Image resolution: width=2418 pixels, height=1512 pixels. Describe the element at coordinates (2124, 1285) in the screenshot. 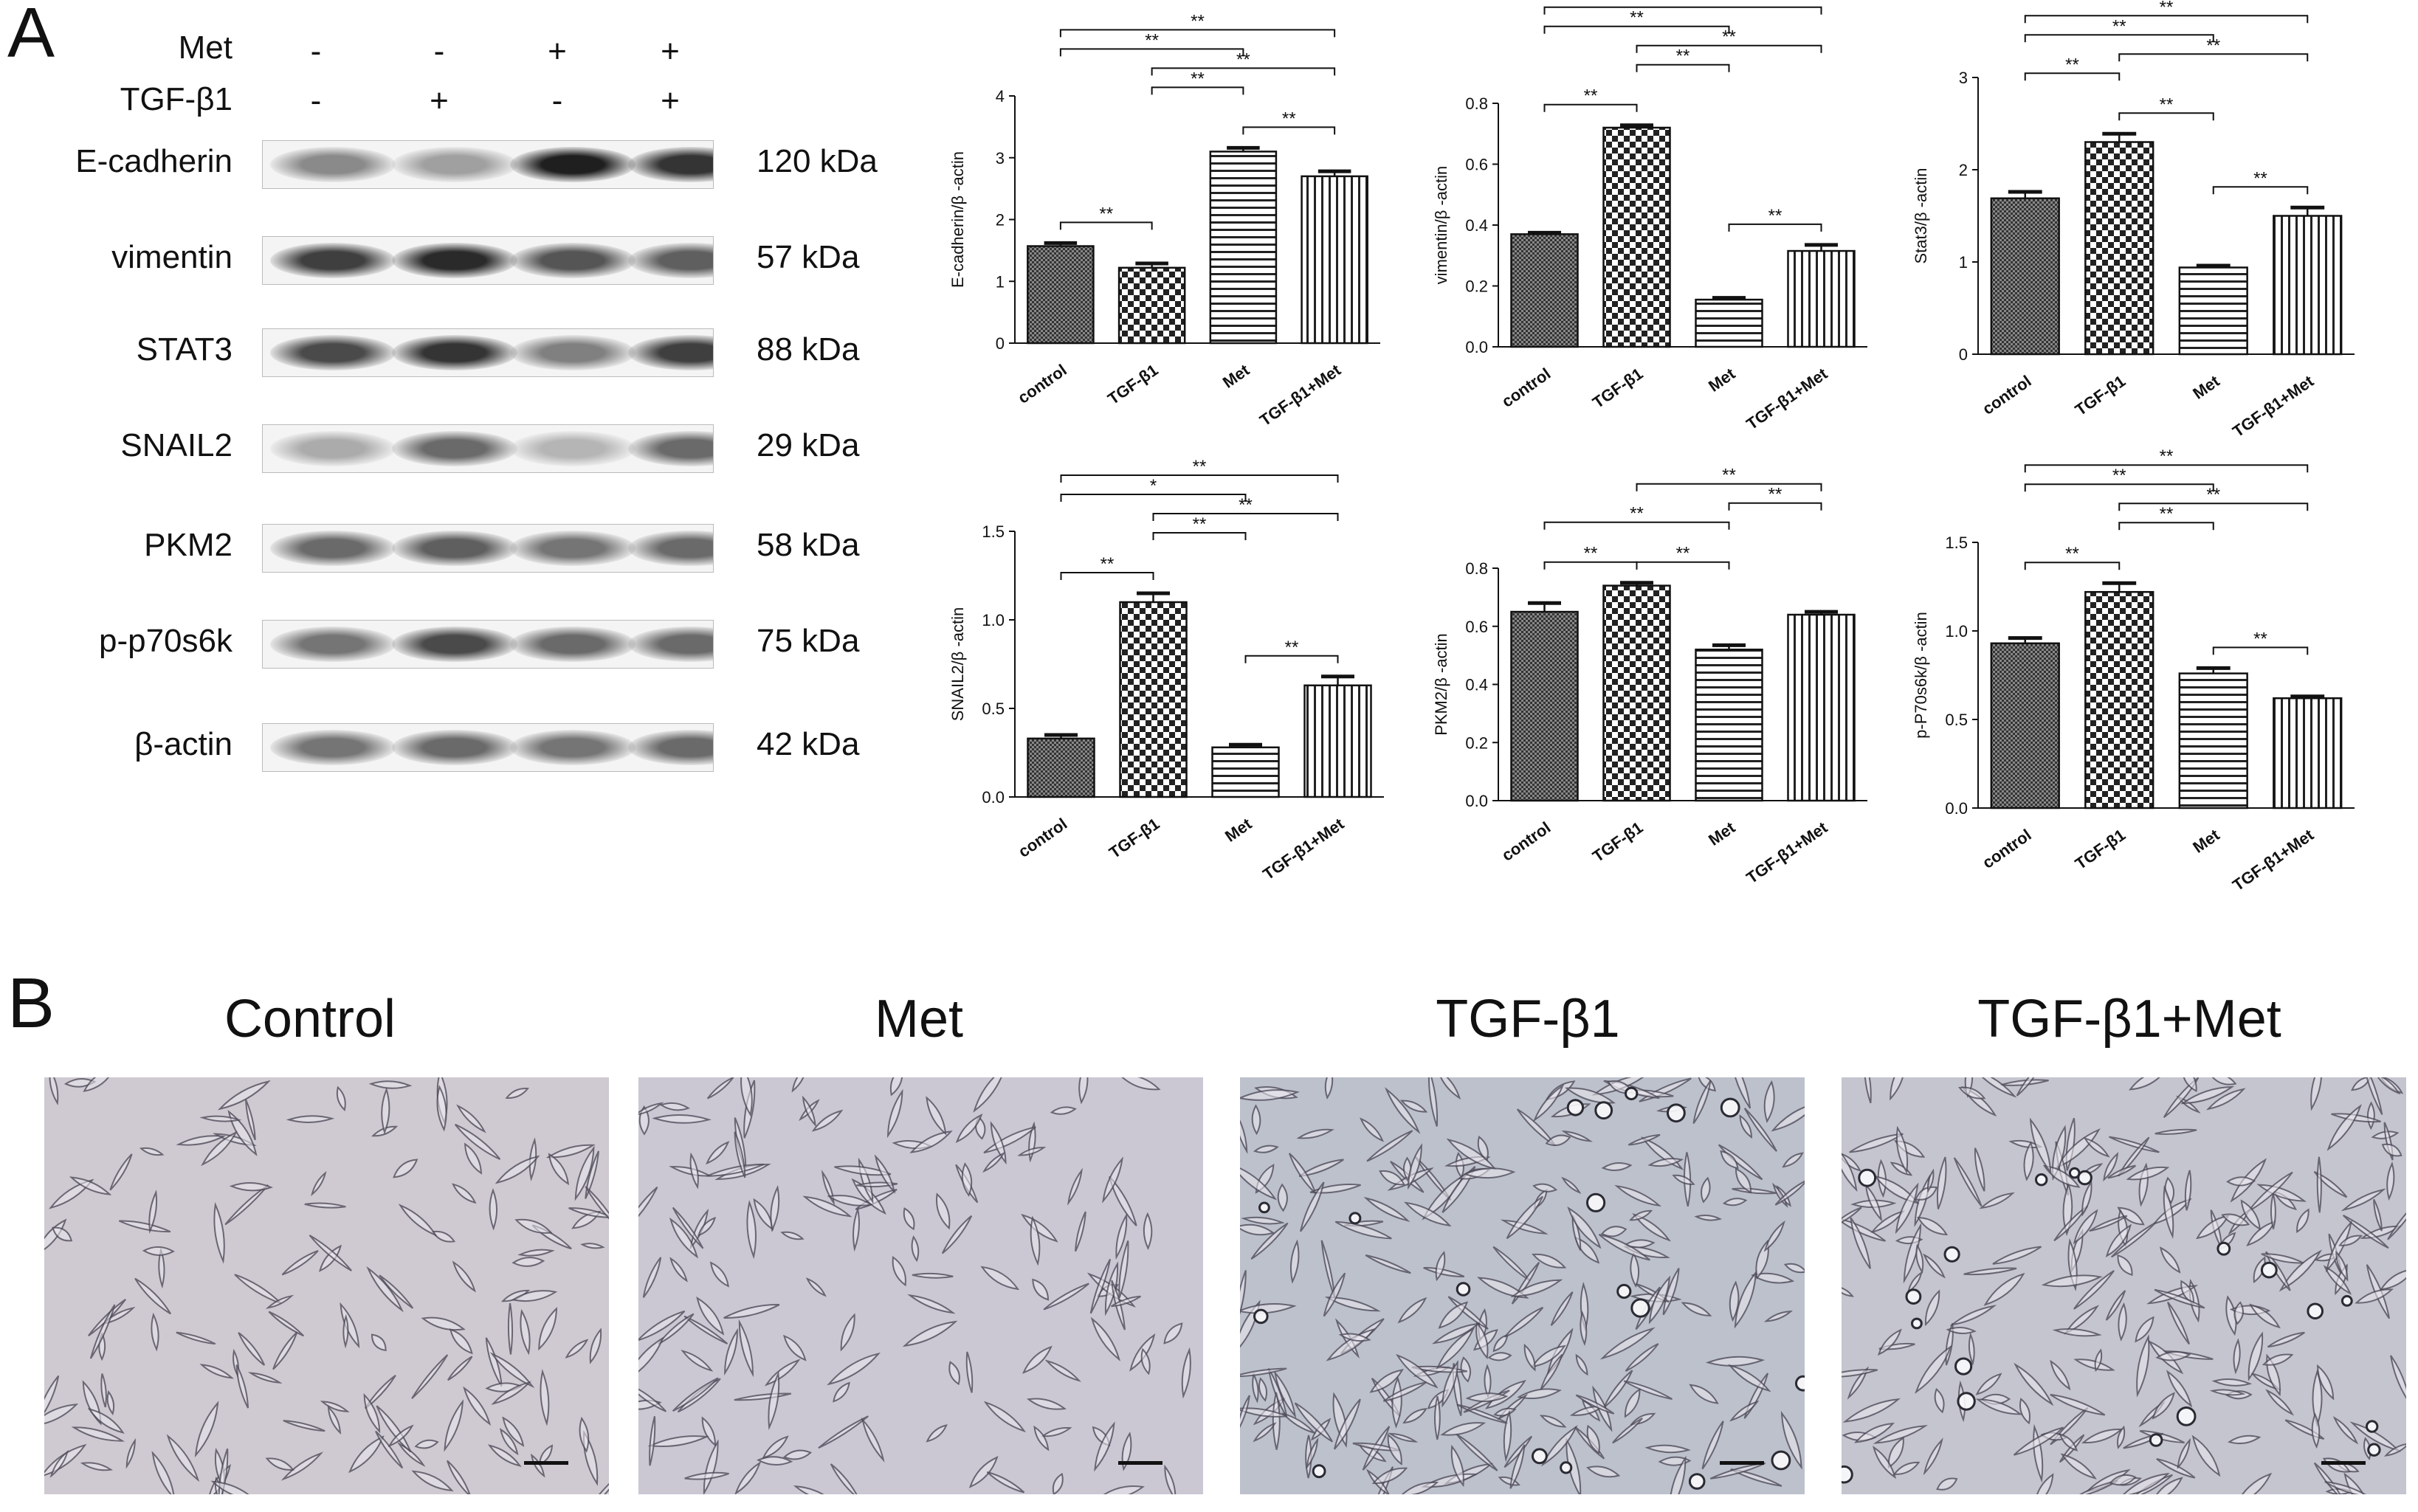

I see `cell-drawing` at that location.